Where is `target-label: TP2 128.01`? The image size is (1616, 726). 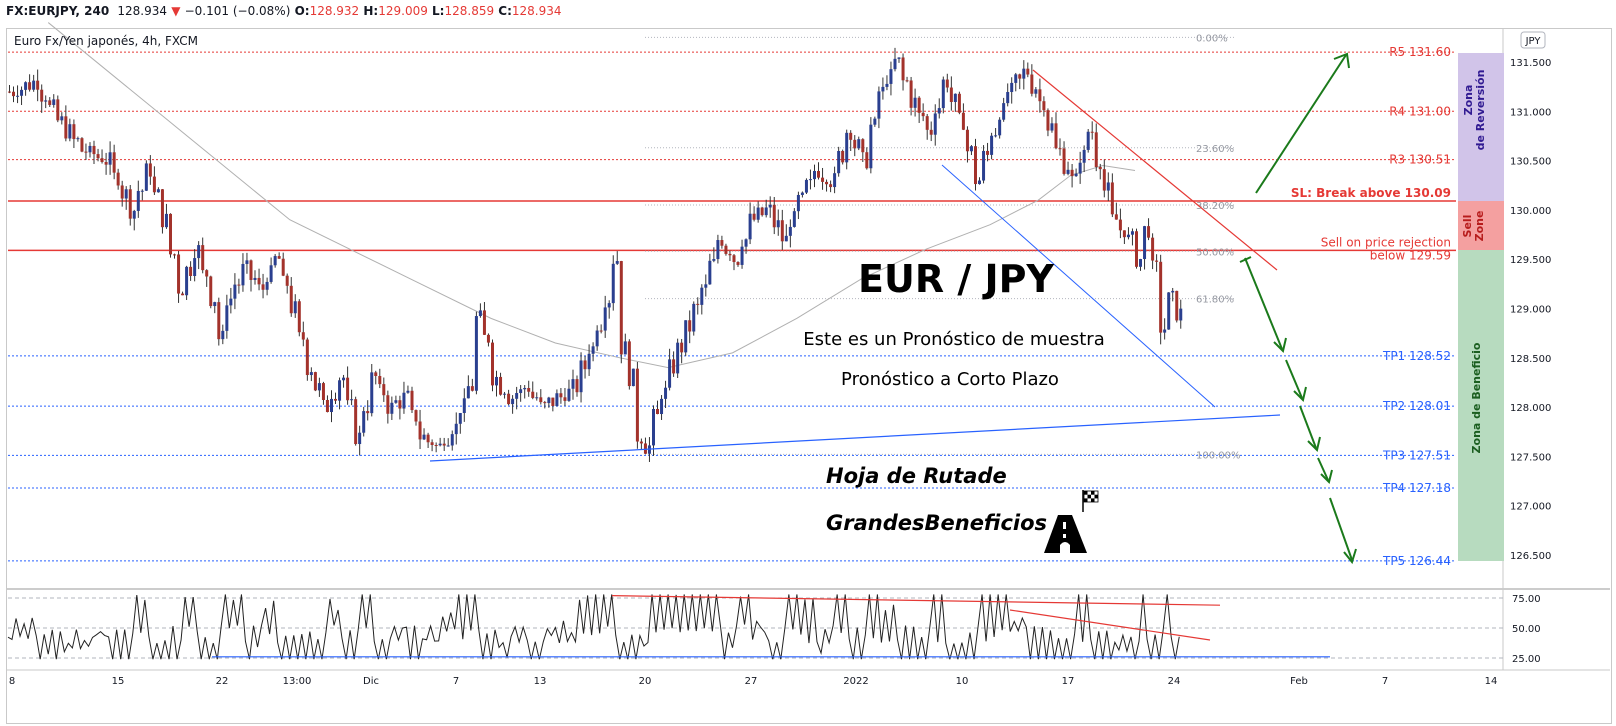
target-label: TP2 128.01 is located at coordinates (1416, 406).